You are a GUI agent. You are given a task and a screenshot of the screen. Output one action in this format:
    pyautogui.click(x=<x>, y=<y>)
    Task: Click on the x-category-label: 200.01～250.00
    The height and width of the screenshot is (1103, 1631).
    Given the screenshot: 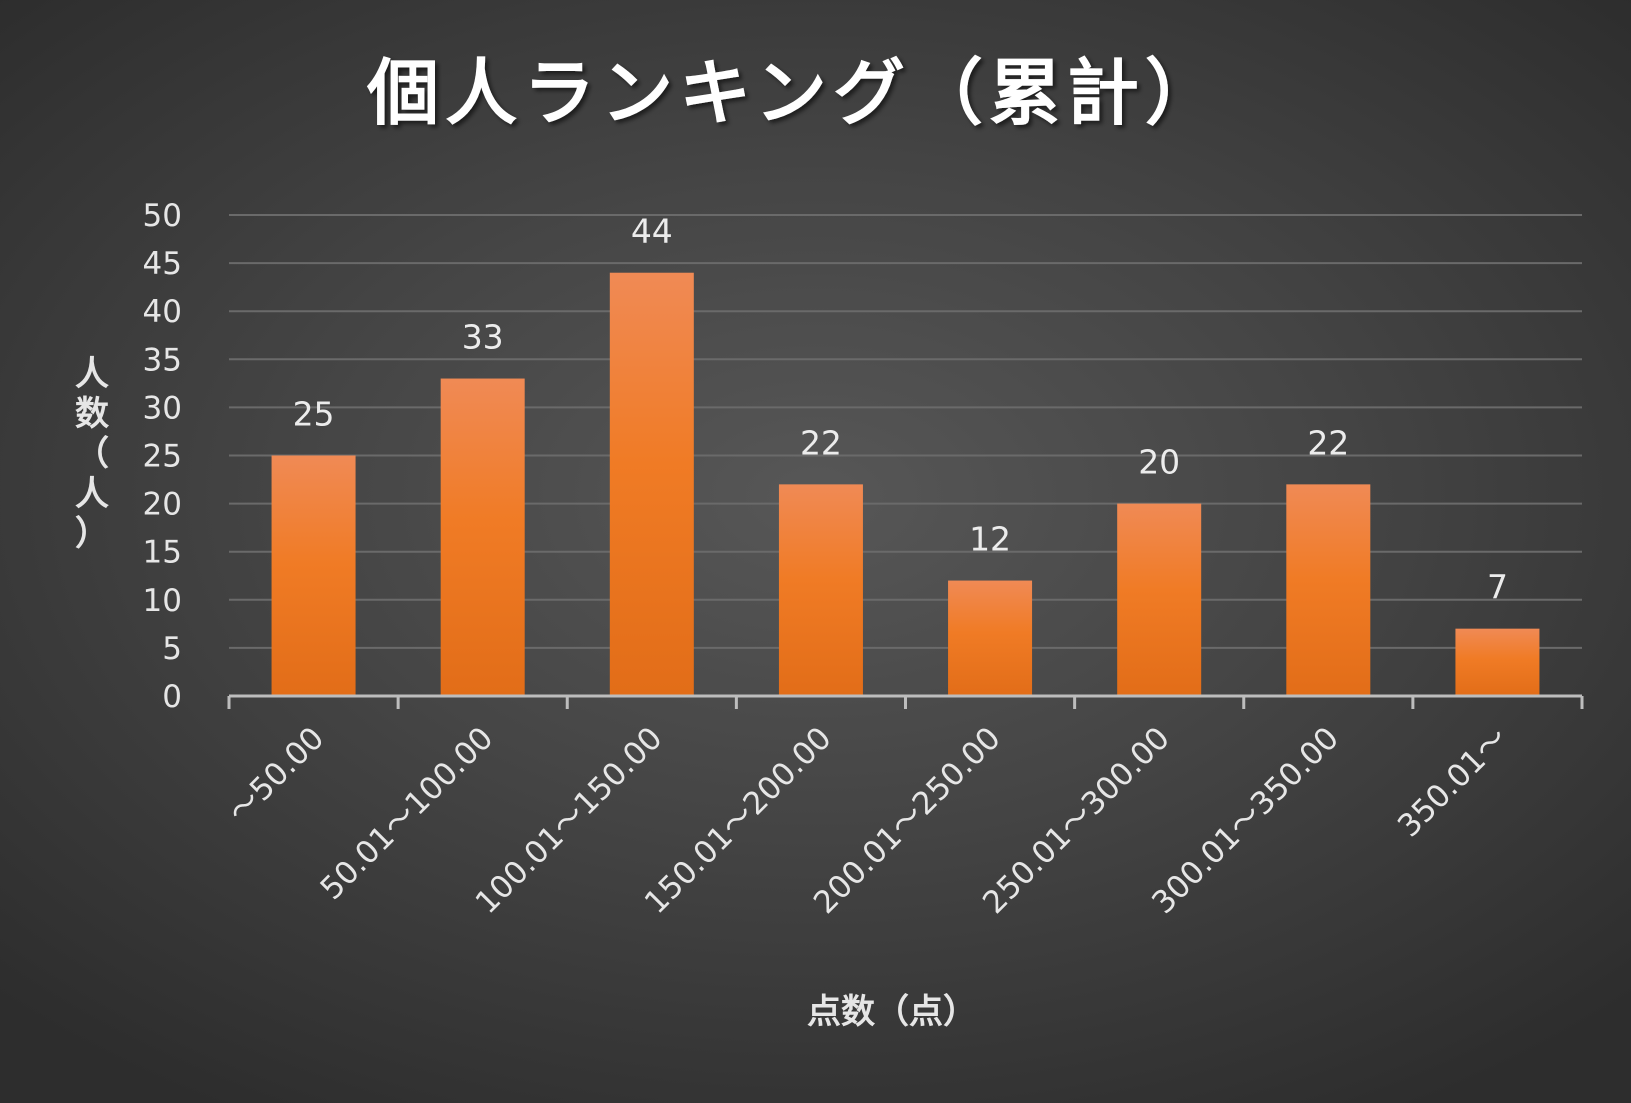 What is the action you would take?
    pyautogui.click(x=907, y=820)
    